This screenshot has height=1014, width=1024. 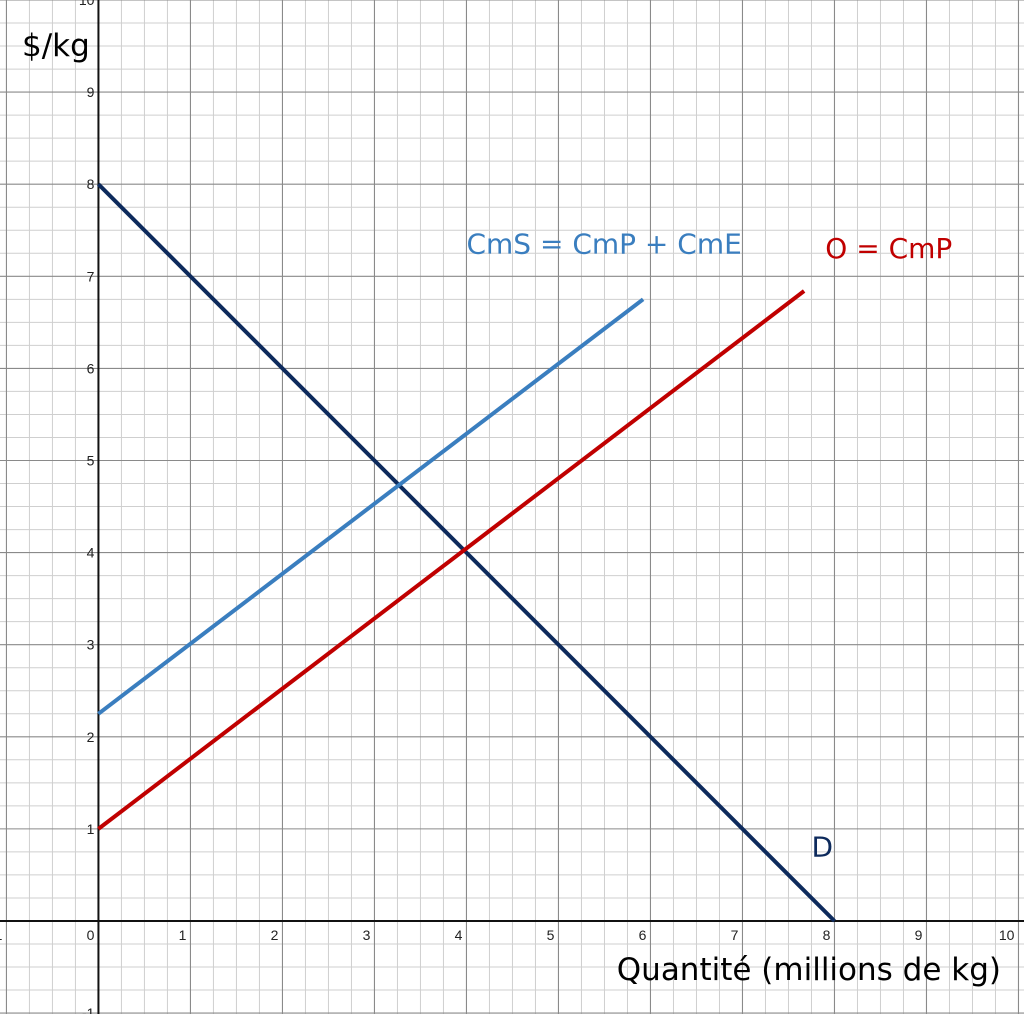 I want to click on x-tick-label: 9, so click(x=919, y=935).